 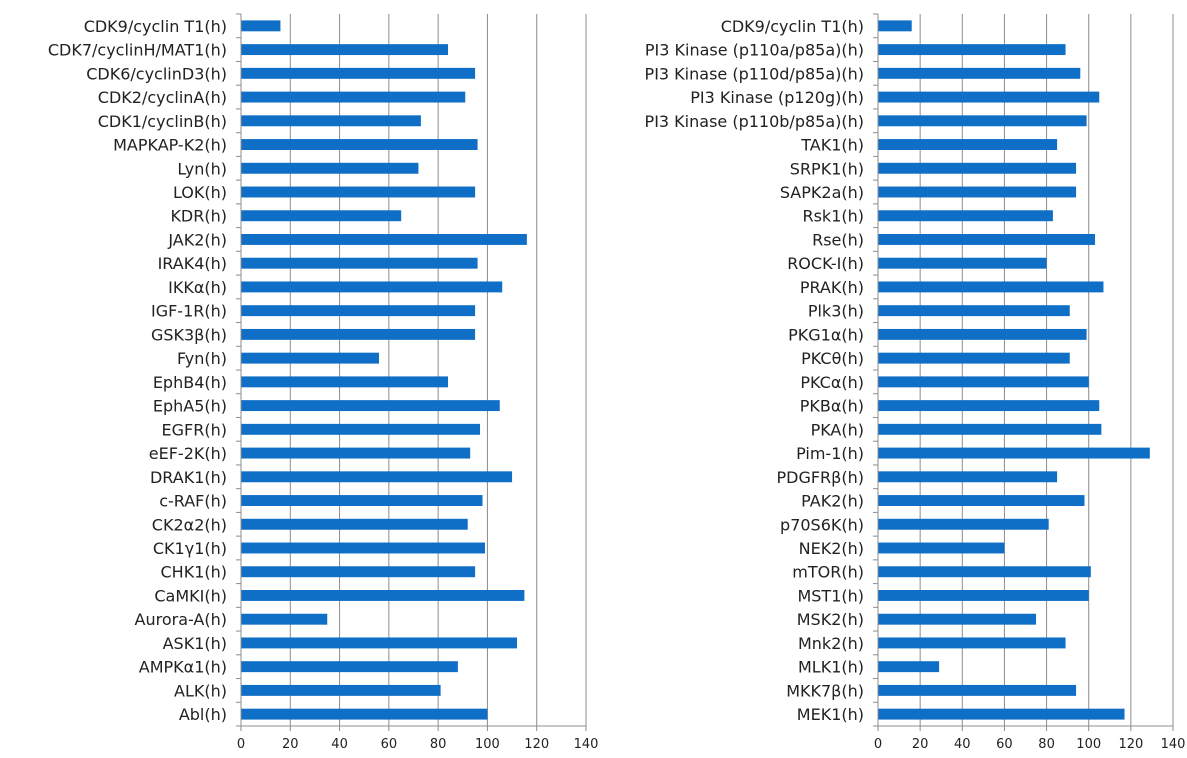 I want to click on category-label: LOK(h), so click(x=200, y=192).